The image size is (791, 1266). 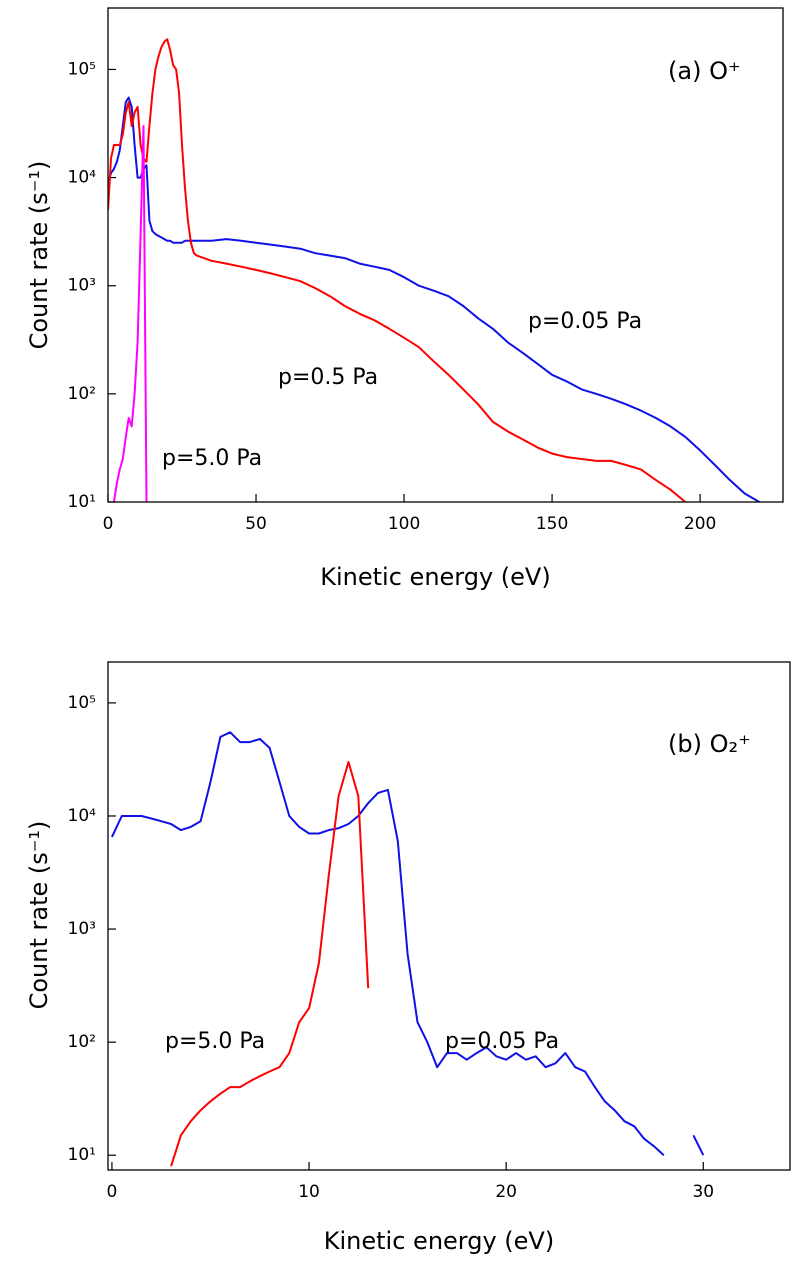 I want to click on x-tick-label: 150, so click(x=552, y=524).